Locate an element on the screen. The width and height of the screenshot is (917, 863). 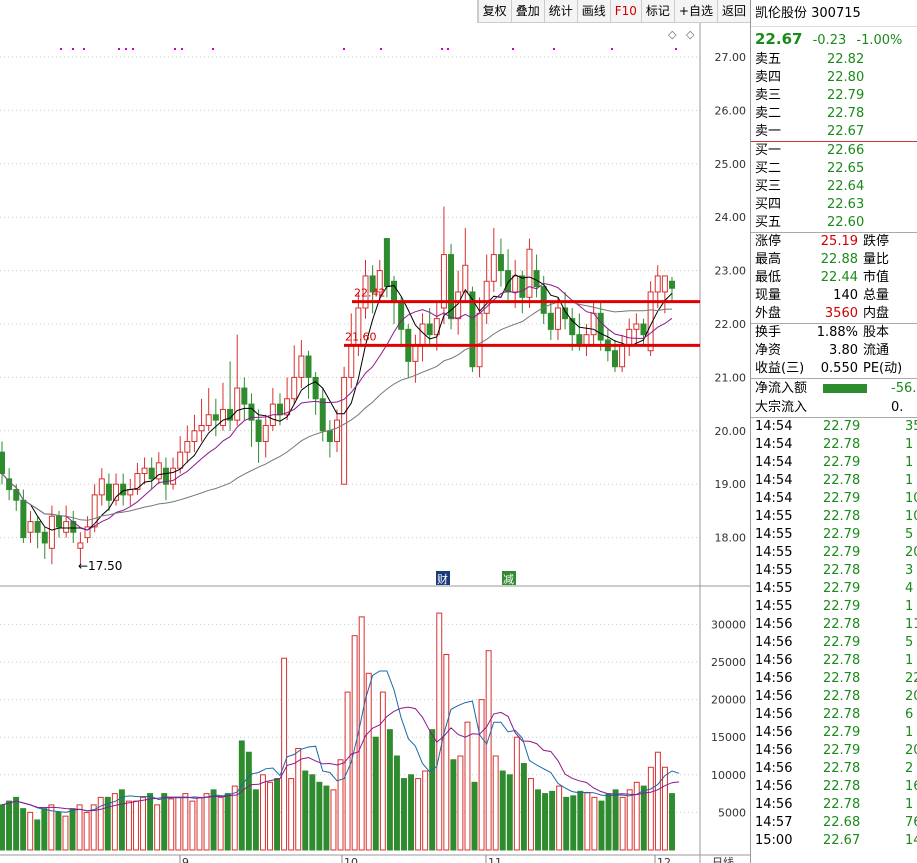
tick-row: 14:54 22.78 1 is located at coordinates (834, 481).